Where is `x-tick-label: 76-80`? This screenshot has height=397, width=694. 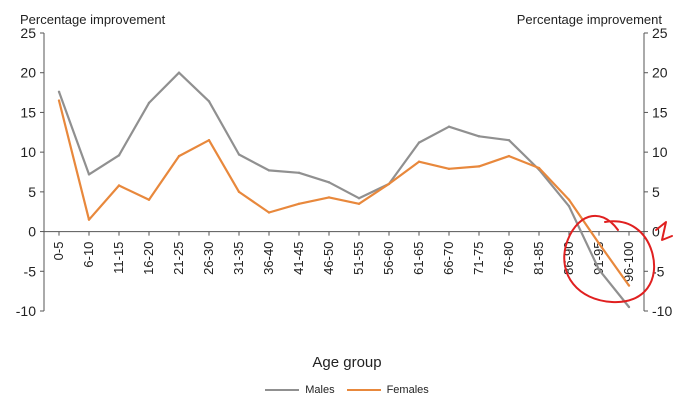
x-tick-label: 76-80 is located at coordinates (508, 258).